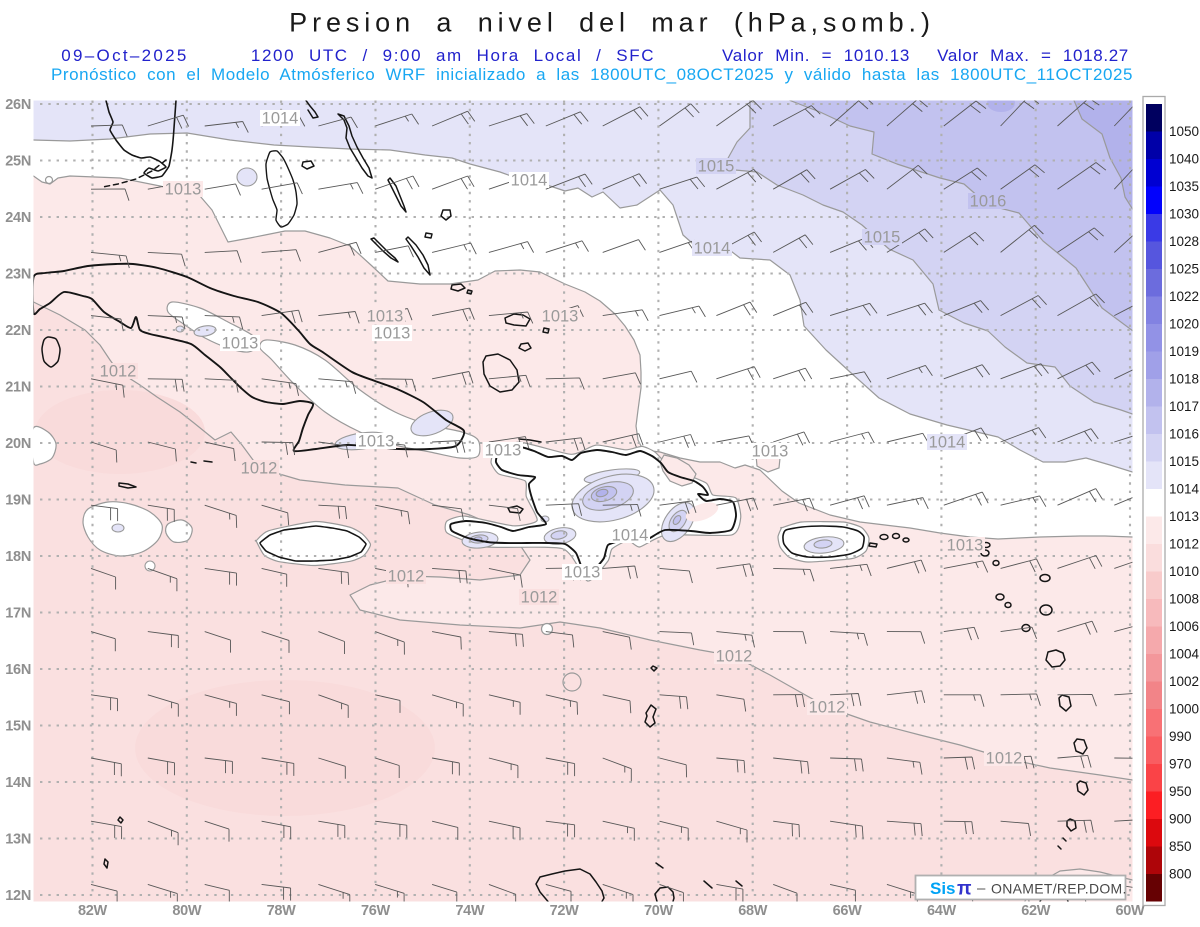 Image resolution: width=1200 pixels, height=927 pixels. I want to click on svg-text: 850, so click(1180, 846).